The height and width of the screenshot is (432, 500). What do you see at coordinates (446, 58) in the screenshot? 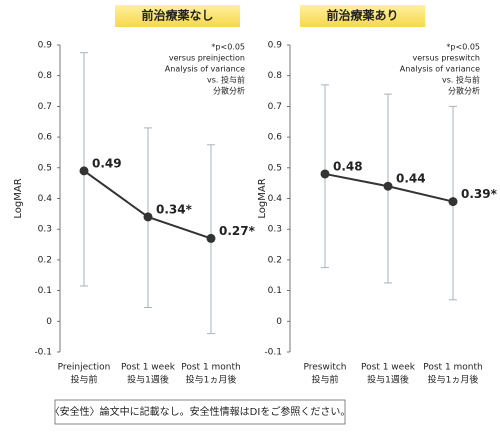
I see `annotation: versus preswitch` at bounding box center [446, 58].